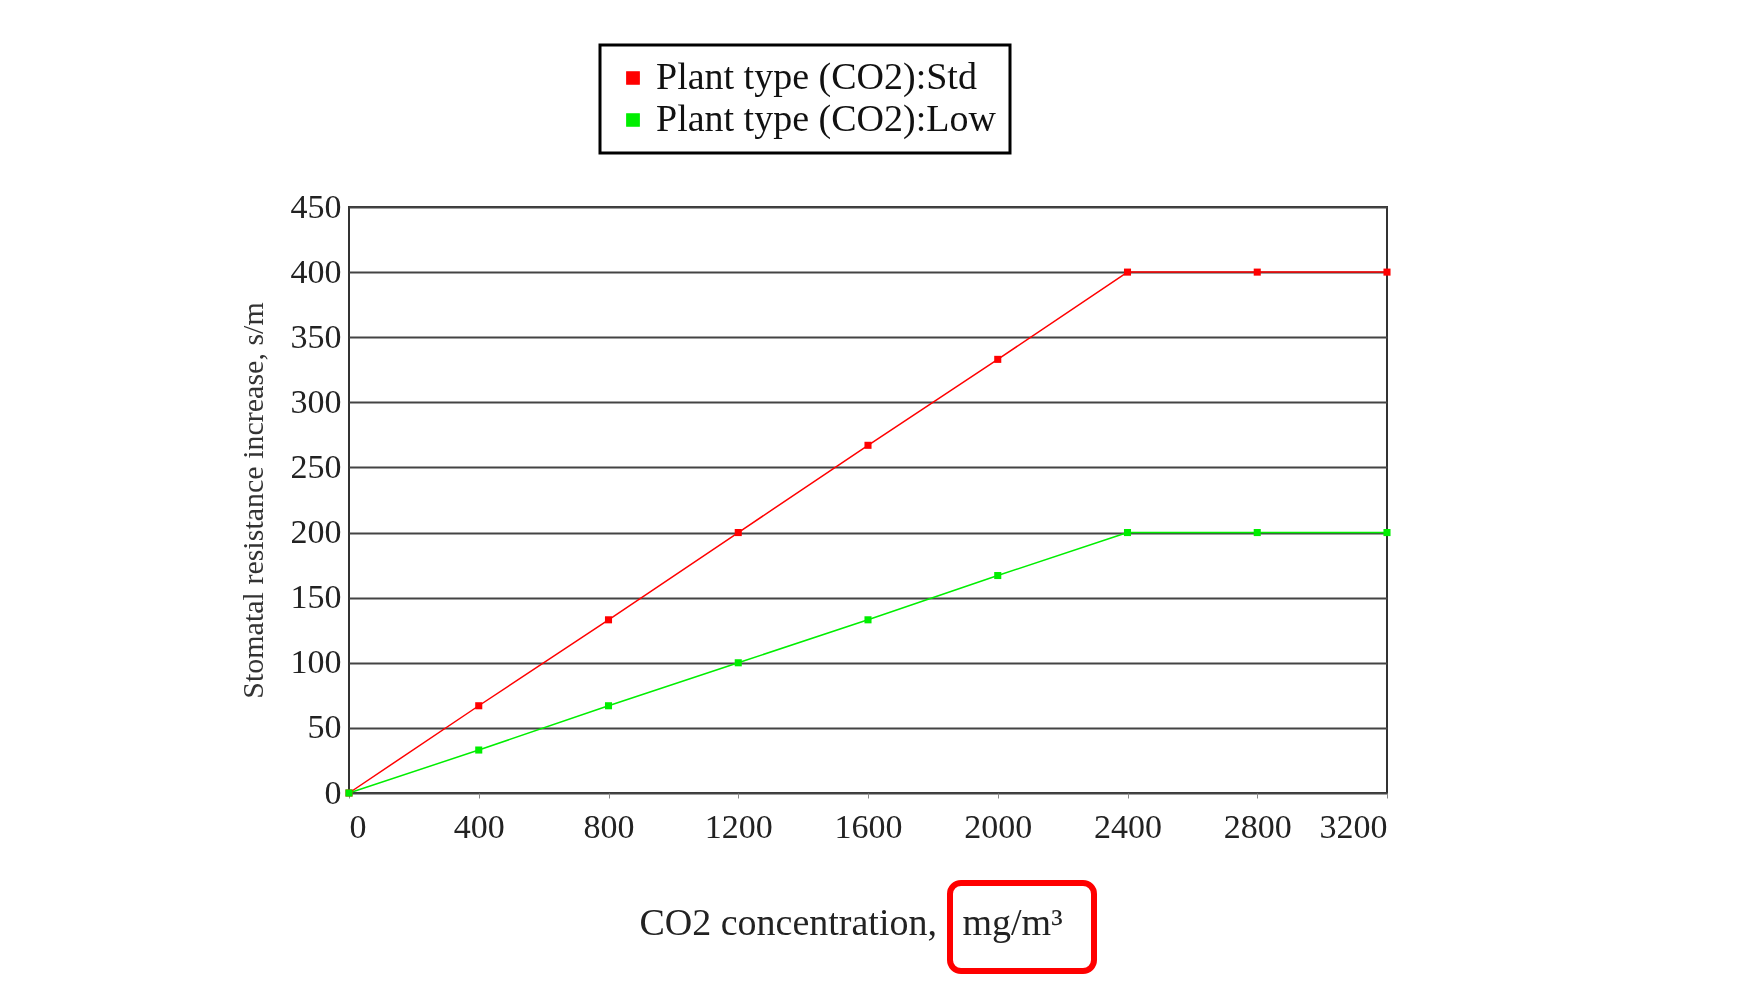 This screenshot has height=987, width=1742. Describe the element at coordinates (316, 271) in the screenshot. I see `y-tick-label: 400` at that location.